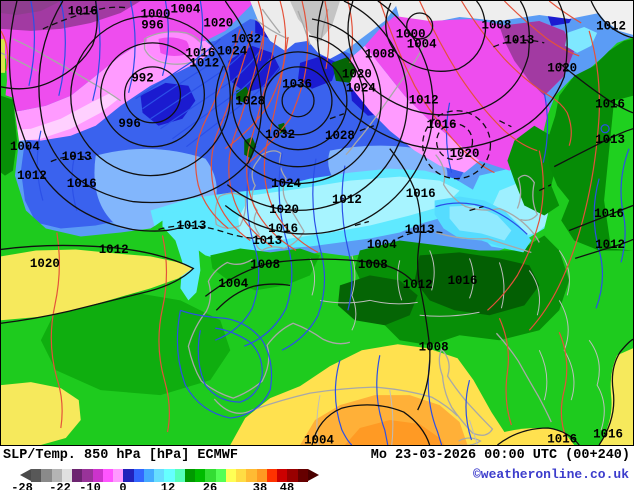 The height and width of the screenshot is (490, 634). What do you see at coordinates (168, 485) in the screenshot?
I see `scale-tick-label: 12` at bounding box center [168, 485].